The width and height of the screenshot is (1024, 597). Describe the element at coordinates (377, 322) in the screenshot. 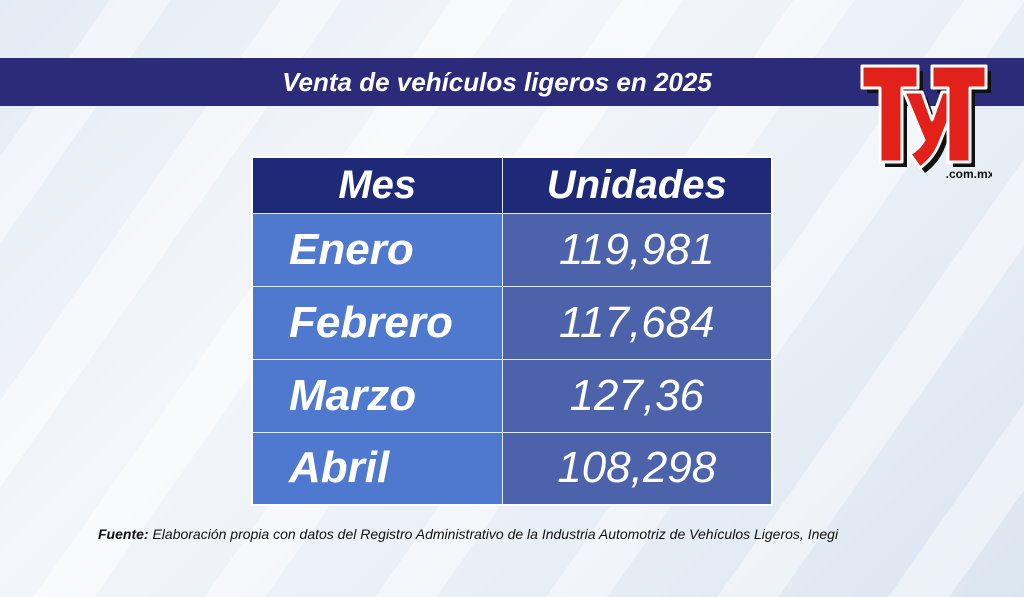

I see `cell-month: Febrero` at that location.